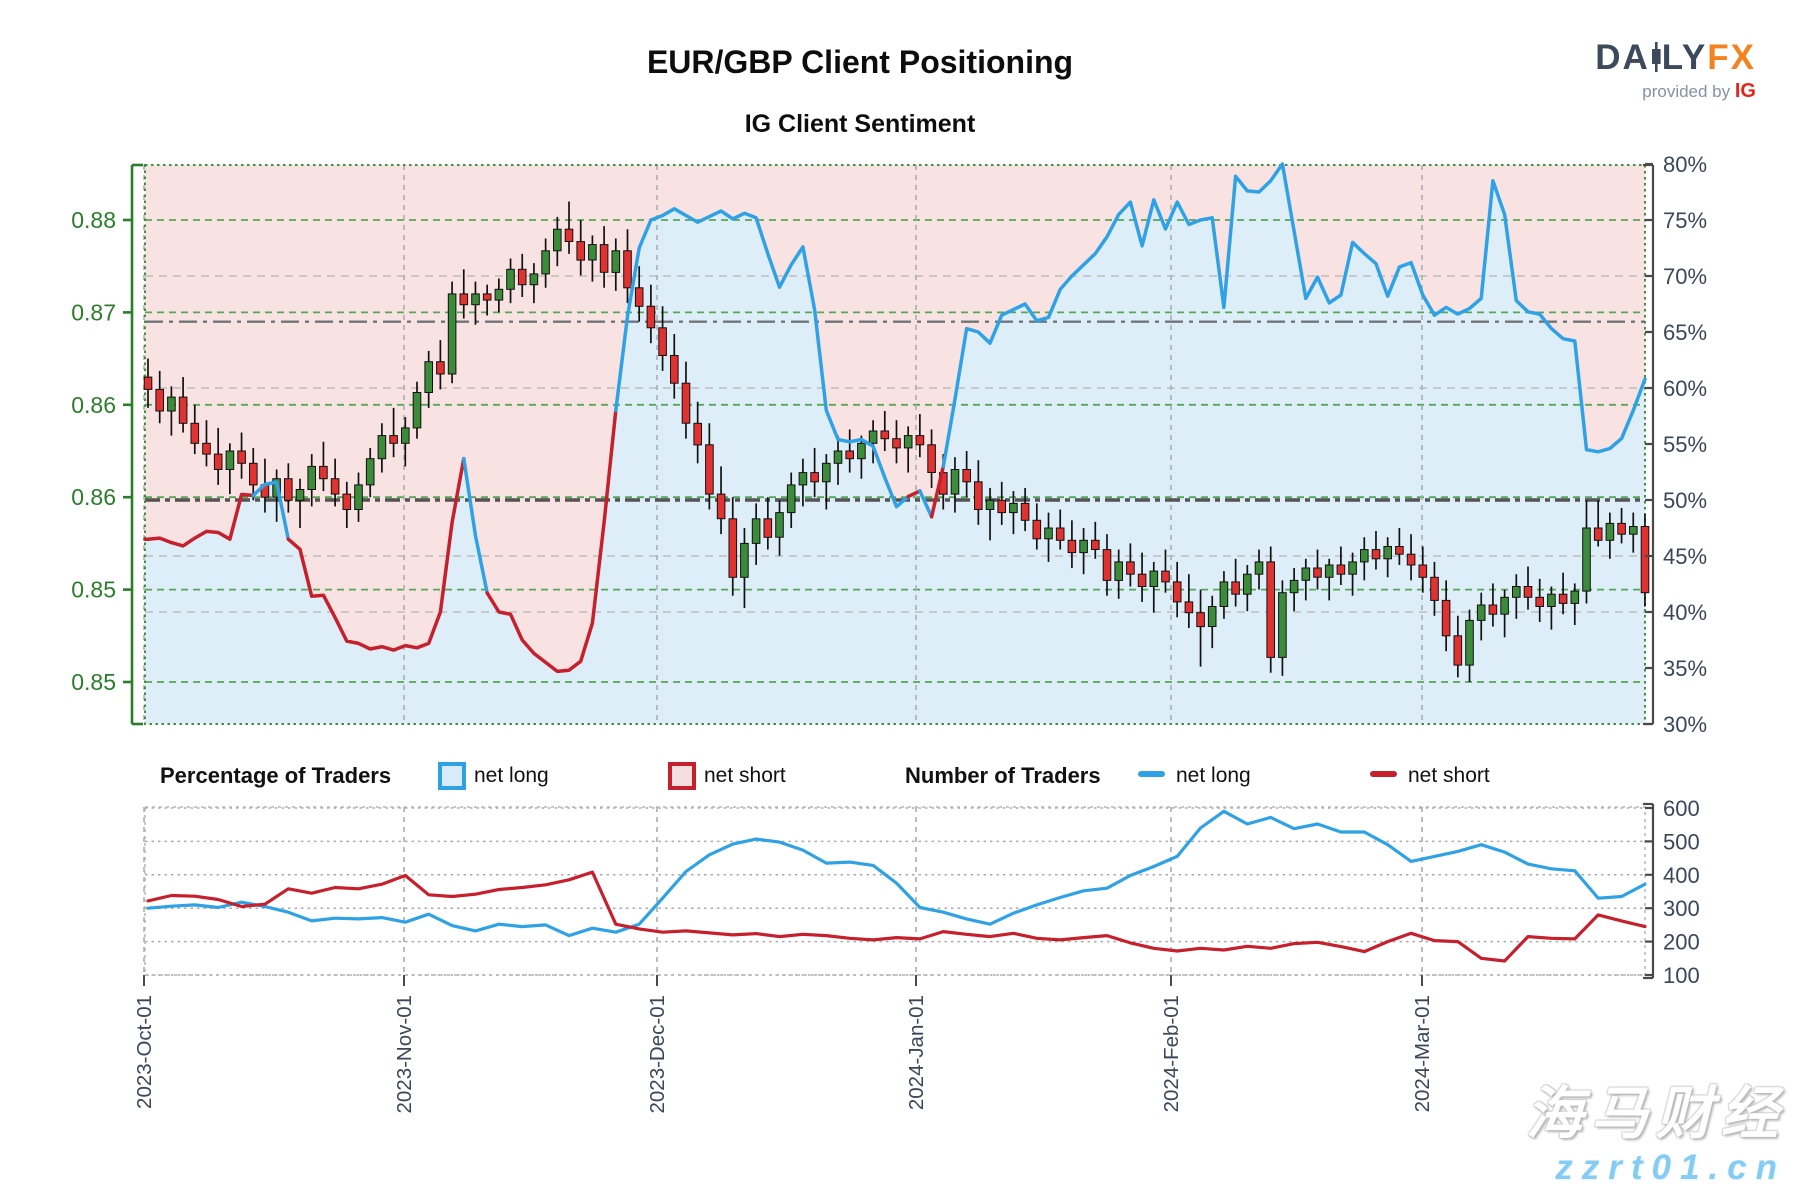  What do you see at coordinates (1681, 808) in the screenshot?
I see `count-tick-label: 600` at bounding box center [1681, 808].